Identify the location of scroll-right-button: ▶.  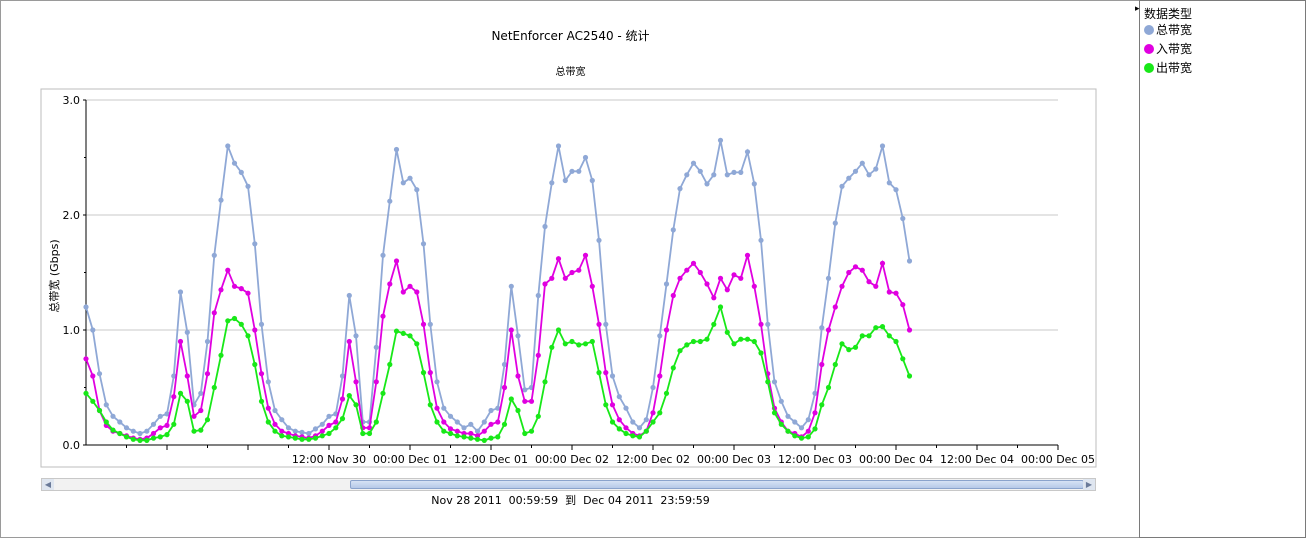
(1089, 484).